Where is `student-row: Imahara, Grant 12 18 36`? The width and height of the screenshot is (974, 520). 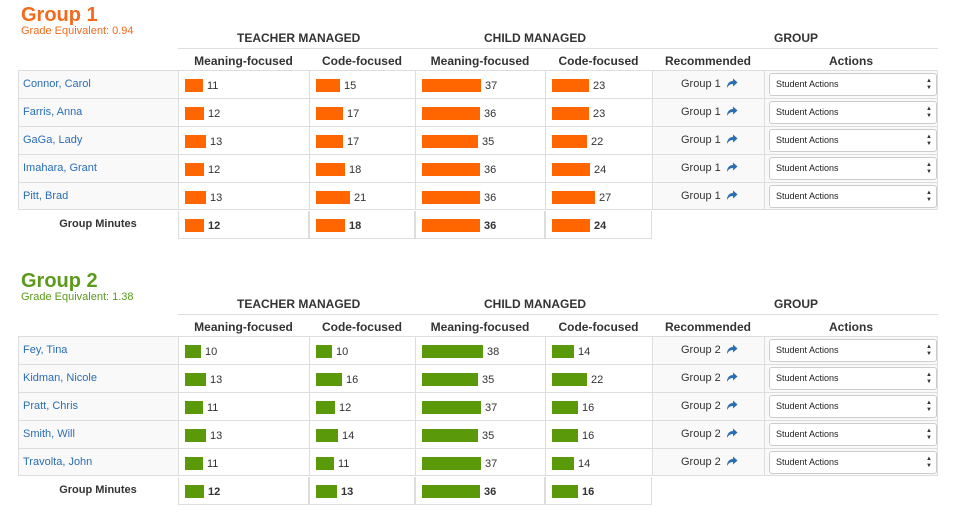 student-row: Imahara, Grant 12 18 36 is located at coordinates (478, 168).